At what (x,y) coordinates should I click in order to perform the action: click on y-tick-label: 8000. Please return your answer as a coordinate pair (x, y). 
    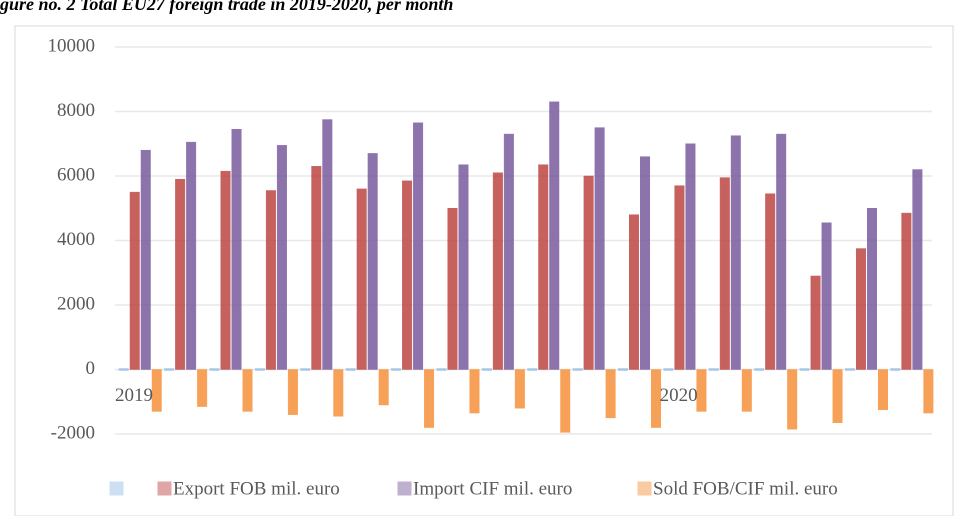
    Looking at the image, I should click on (76, 110).